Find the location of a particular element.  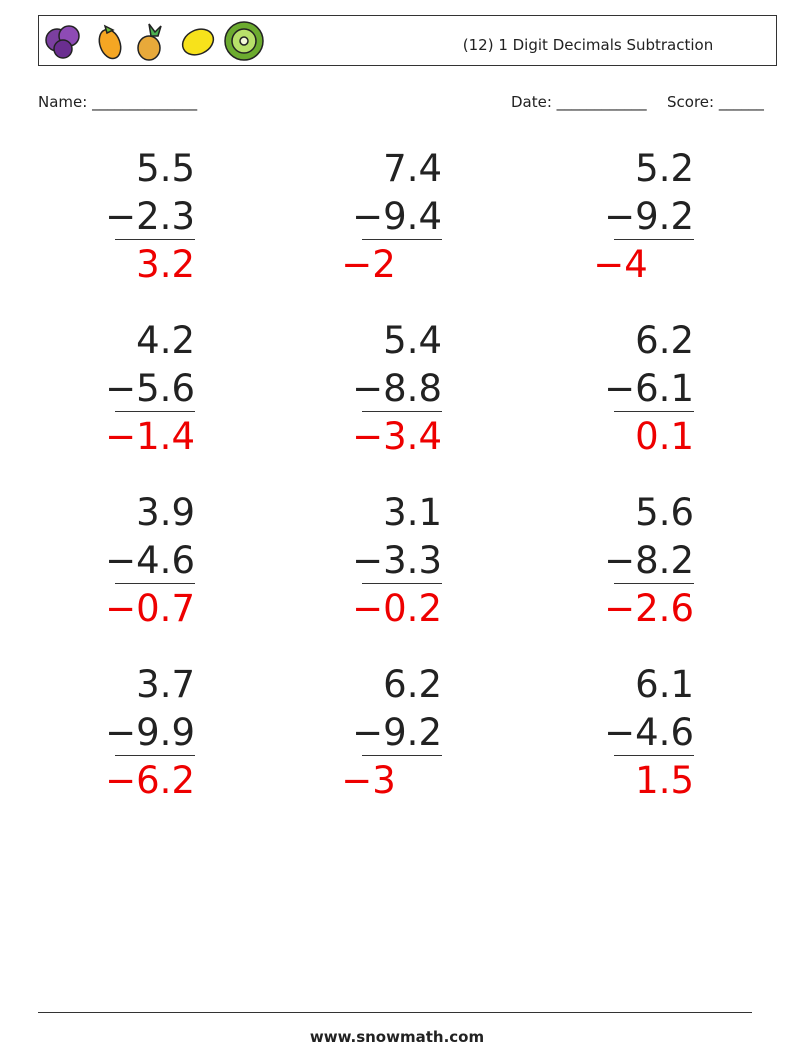

problem: 5.4 −8.8 −3.4 is located at coordinates (372, 389).